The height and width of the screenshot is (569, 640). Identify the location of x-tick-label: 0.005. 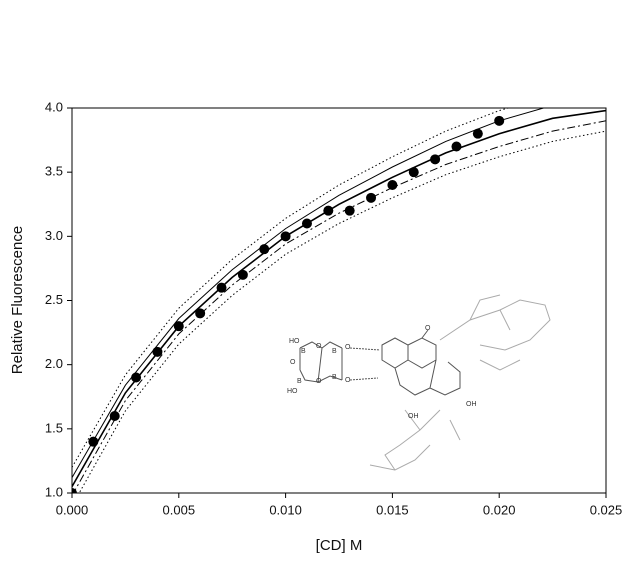
(179, 509).